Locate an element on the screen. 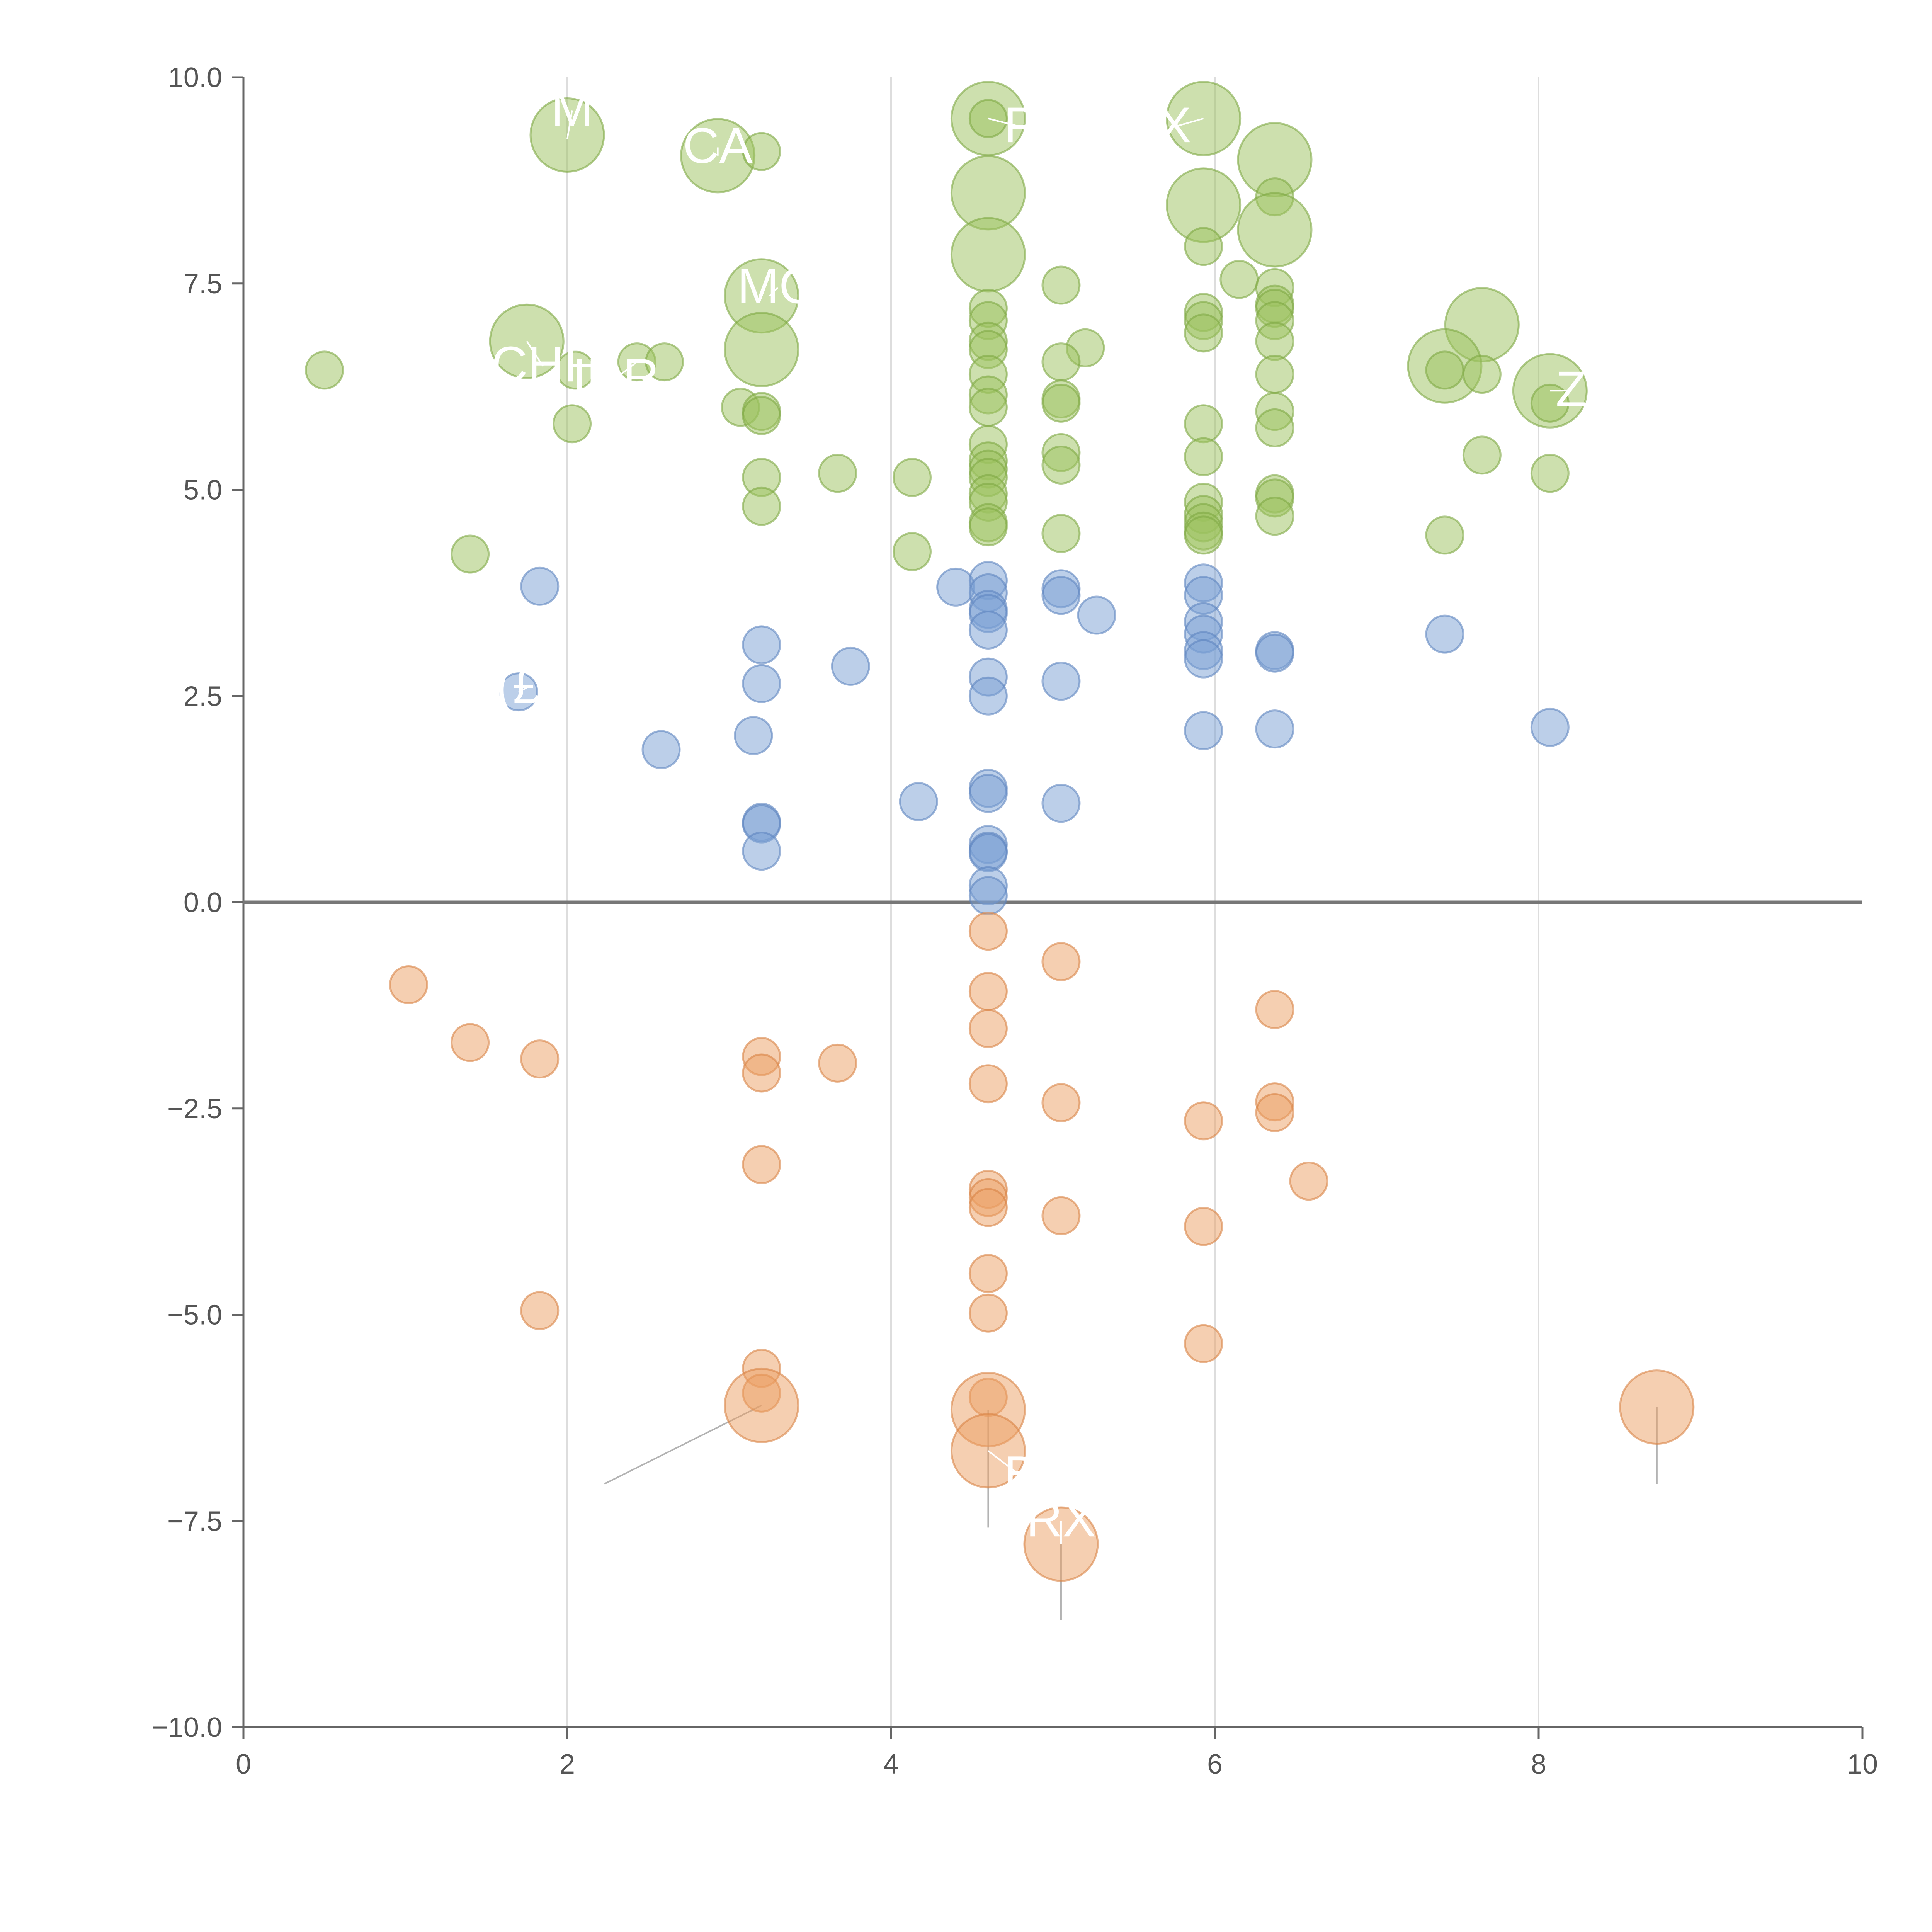 The height and width of the screenshot is (1932, 1932). point-label: M is located at coordinates (572, 108).